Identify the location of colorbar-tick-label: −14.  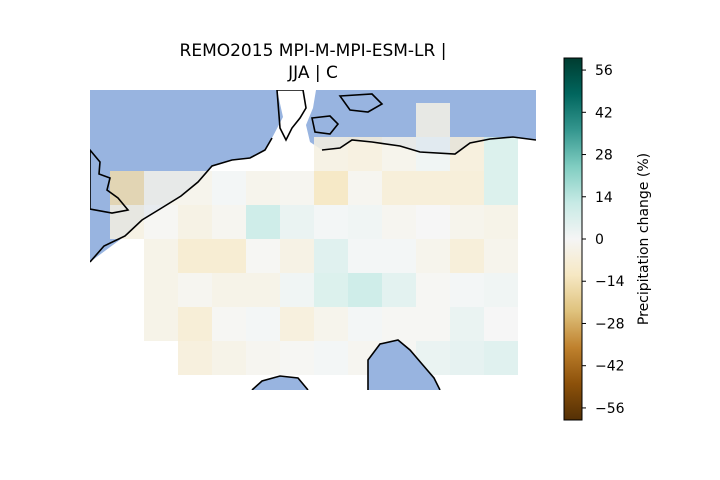
(610, 282).